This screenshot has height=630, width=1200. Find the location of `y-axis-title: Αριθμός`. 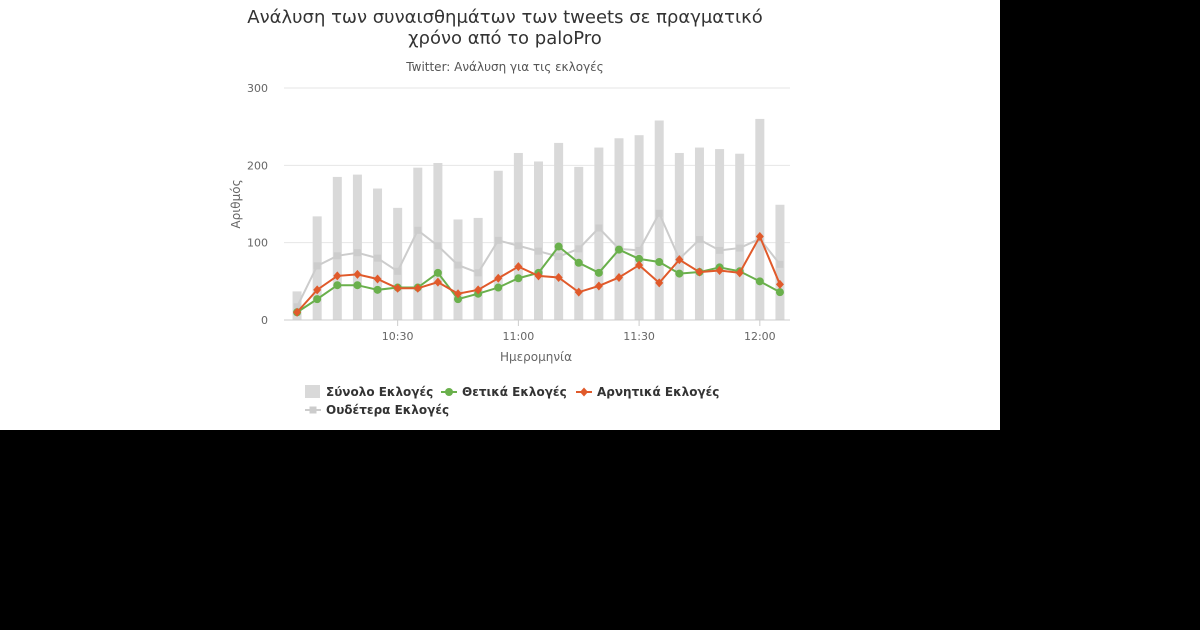

y-axis-title: Αριθμός is located at coordinates (236, 203).